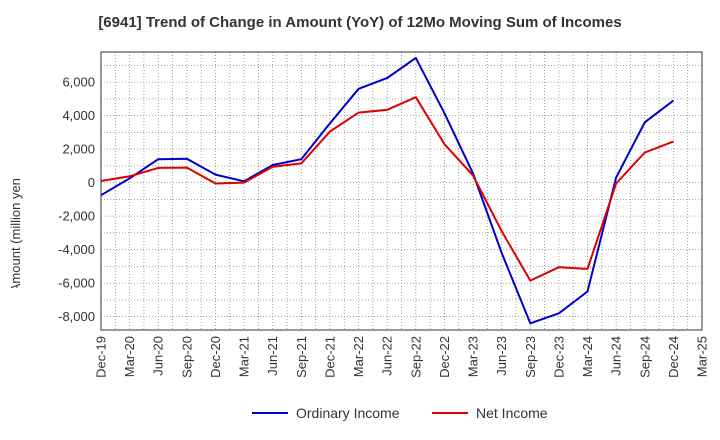 This screenshot has height=440, width=720. I want to click on x-tick-label: Jun-23, so click(501, 356).